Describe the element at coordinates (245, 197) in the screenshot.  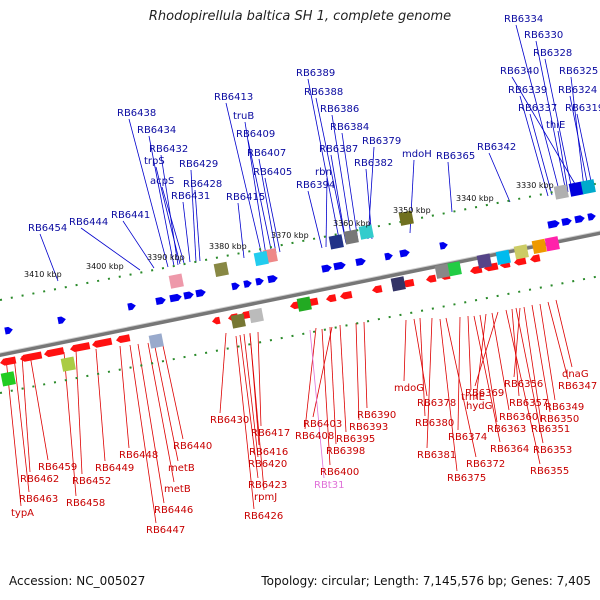
I see `top-gene-label: RB6415` at that location.